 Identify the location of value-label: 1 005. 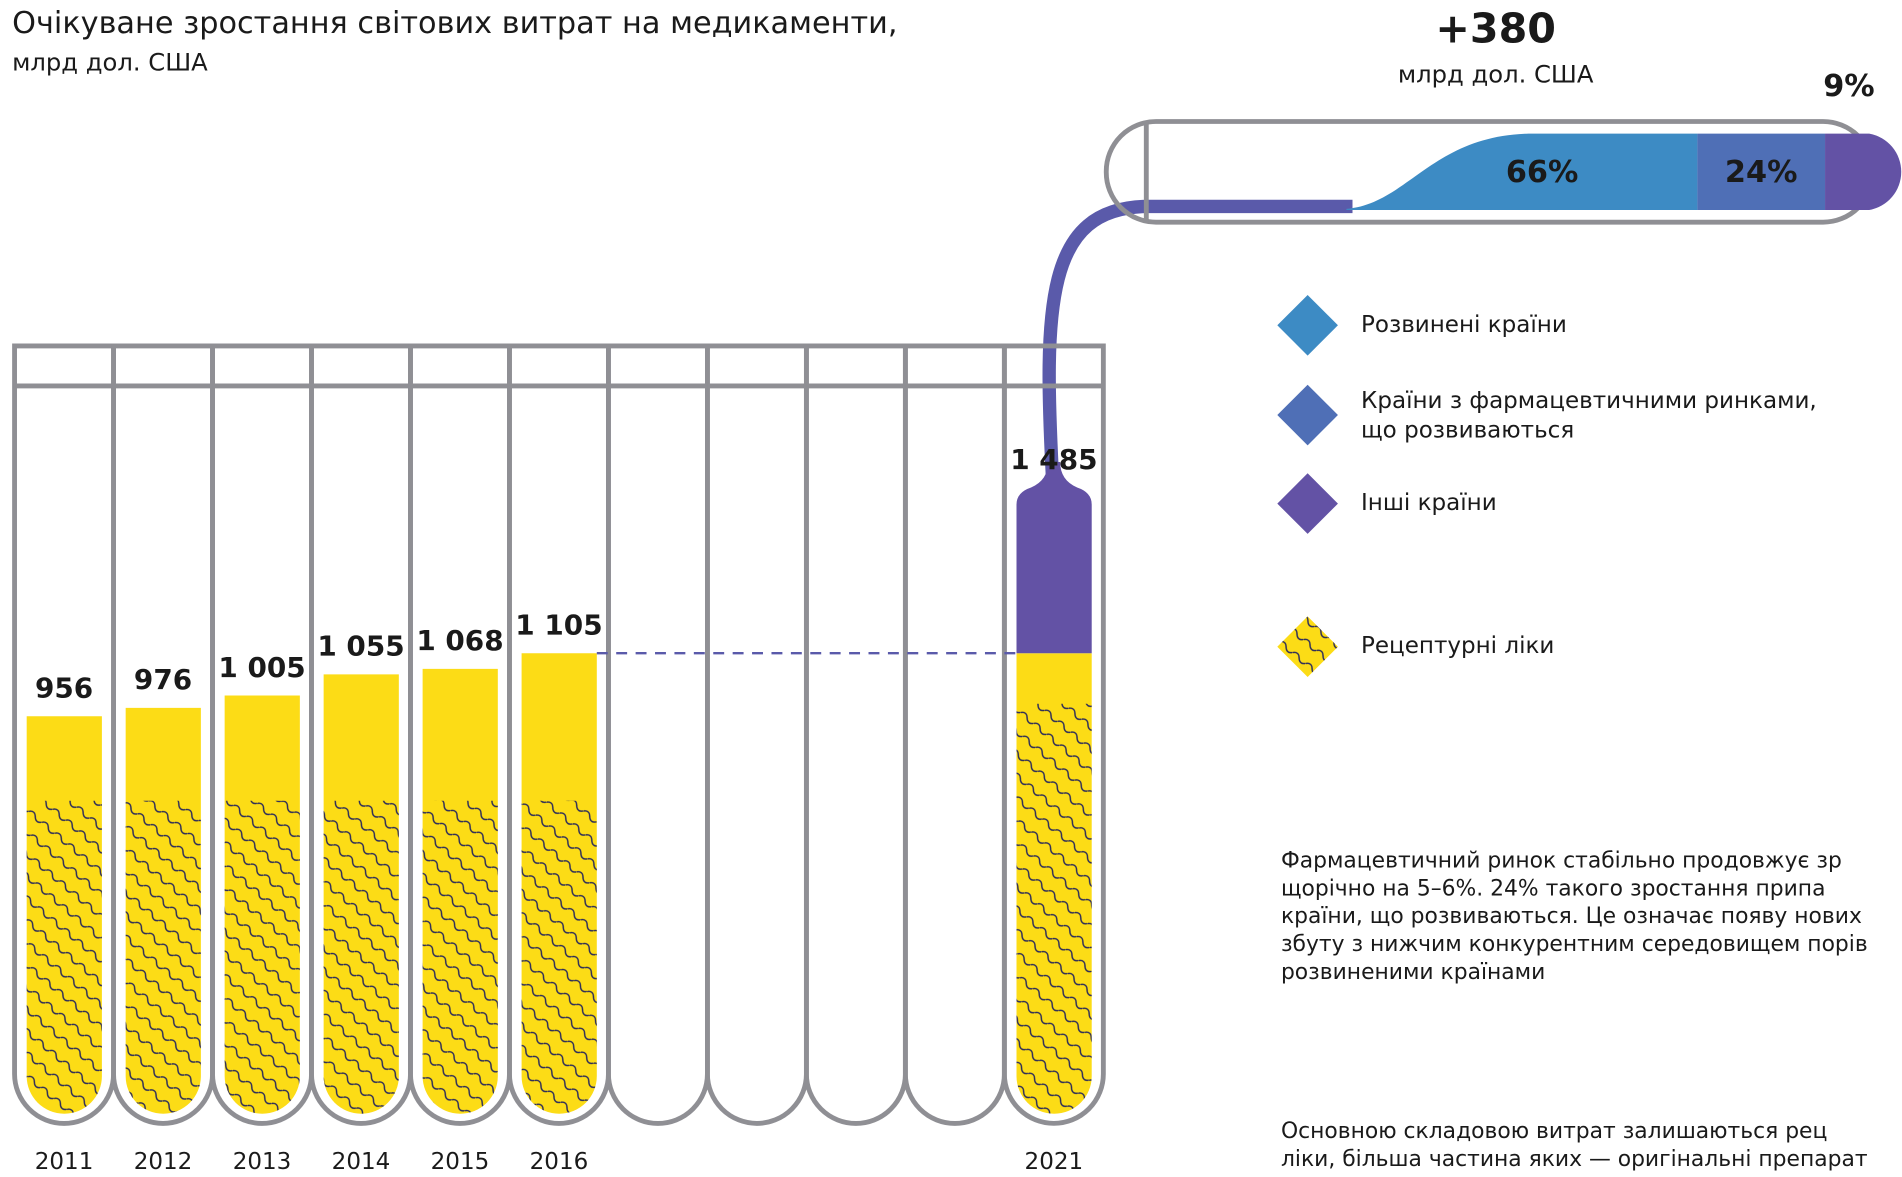
(261, 667).